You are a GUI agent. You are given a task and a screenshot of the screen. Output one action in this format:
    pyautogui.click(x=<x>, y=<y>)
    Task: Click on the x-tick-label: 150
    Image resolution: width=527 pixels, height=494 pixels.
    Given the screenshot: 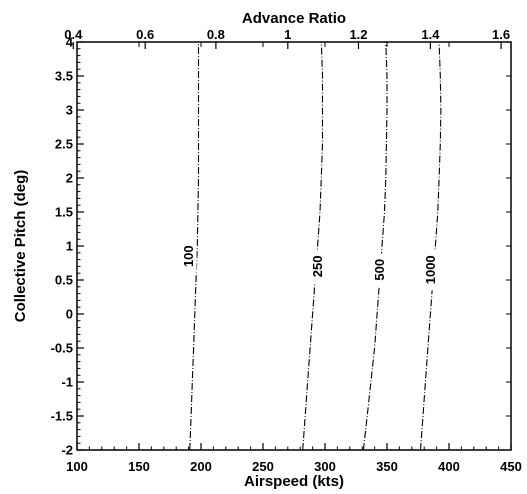 What is the action you would take?
    pyautogui.click(x=139, y=466)
    